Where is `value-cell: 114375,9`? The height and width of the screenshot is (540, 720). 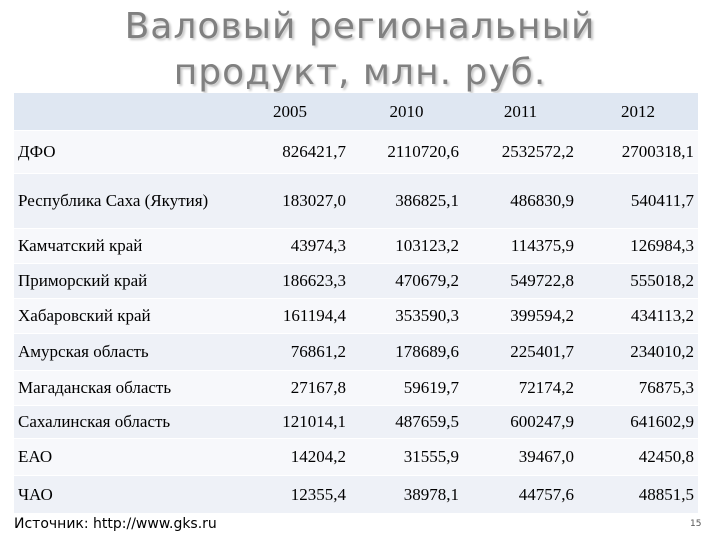 value-cell: 114375,9 is located at coordinates (520, 246).